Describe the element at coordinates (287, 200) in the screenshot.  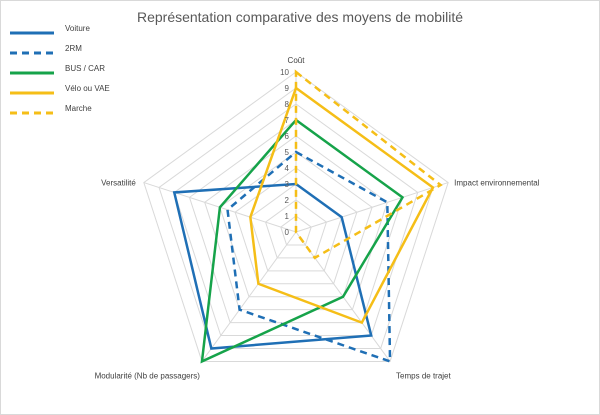
I see `radial-tick-label: 2` at that location.